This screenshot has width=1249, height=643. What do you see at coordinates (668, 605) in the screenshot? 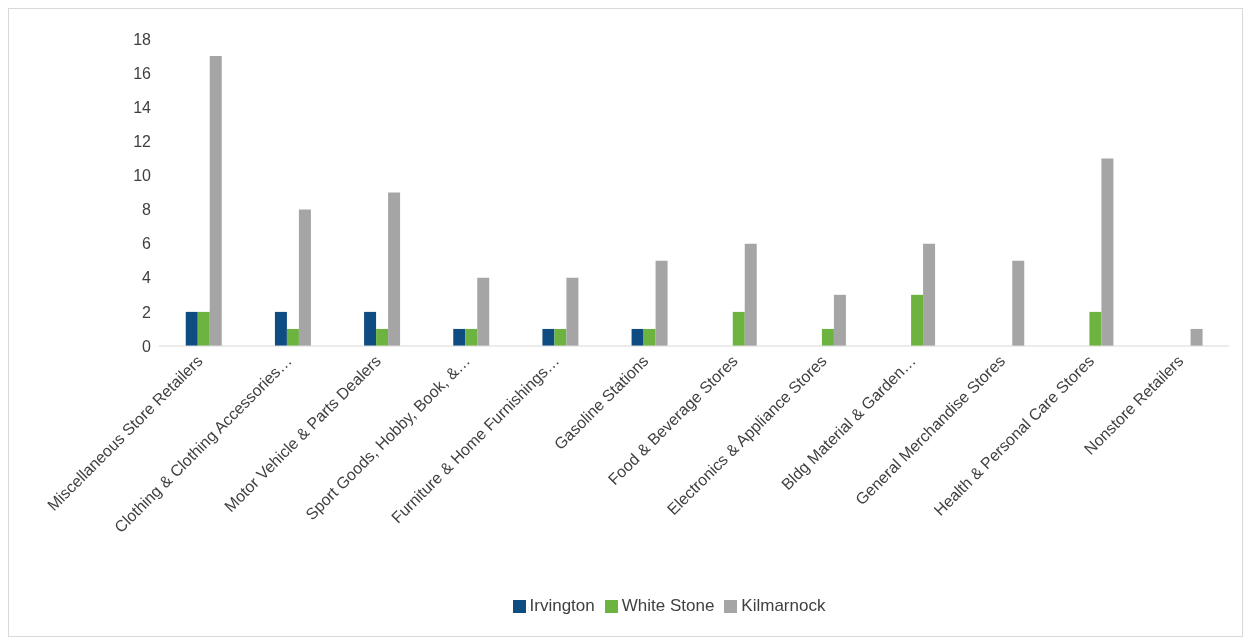
I see `legend-label: White Stone` at bounding box center [668, 605].